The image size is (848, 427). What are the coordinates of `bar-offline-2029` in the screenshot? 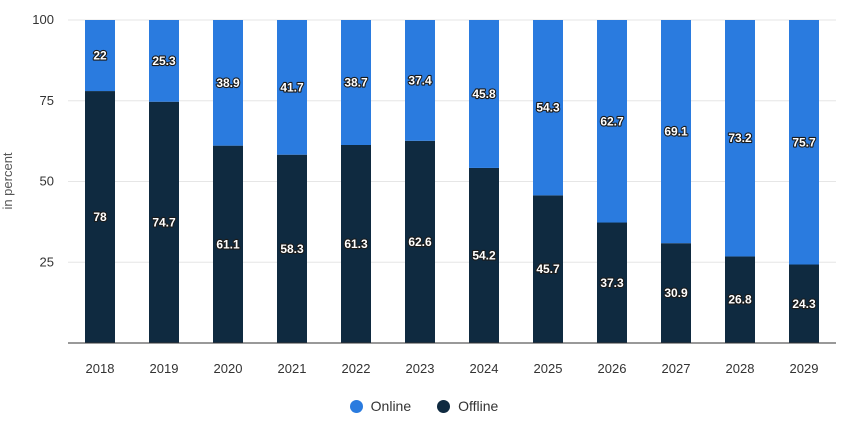 It's located at (804, 303).